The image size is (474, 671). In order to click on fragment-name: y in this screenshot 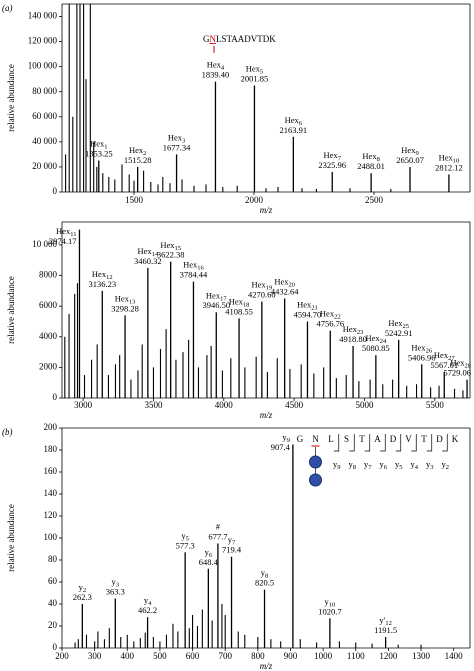, I will do `click(413, 464)`.